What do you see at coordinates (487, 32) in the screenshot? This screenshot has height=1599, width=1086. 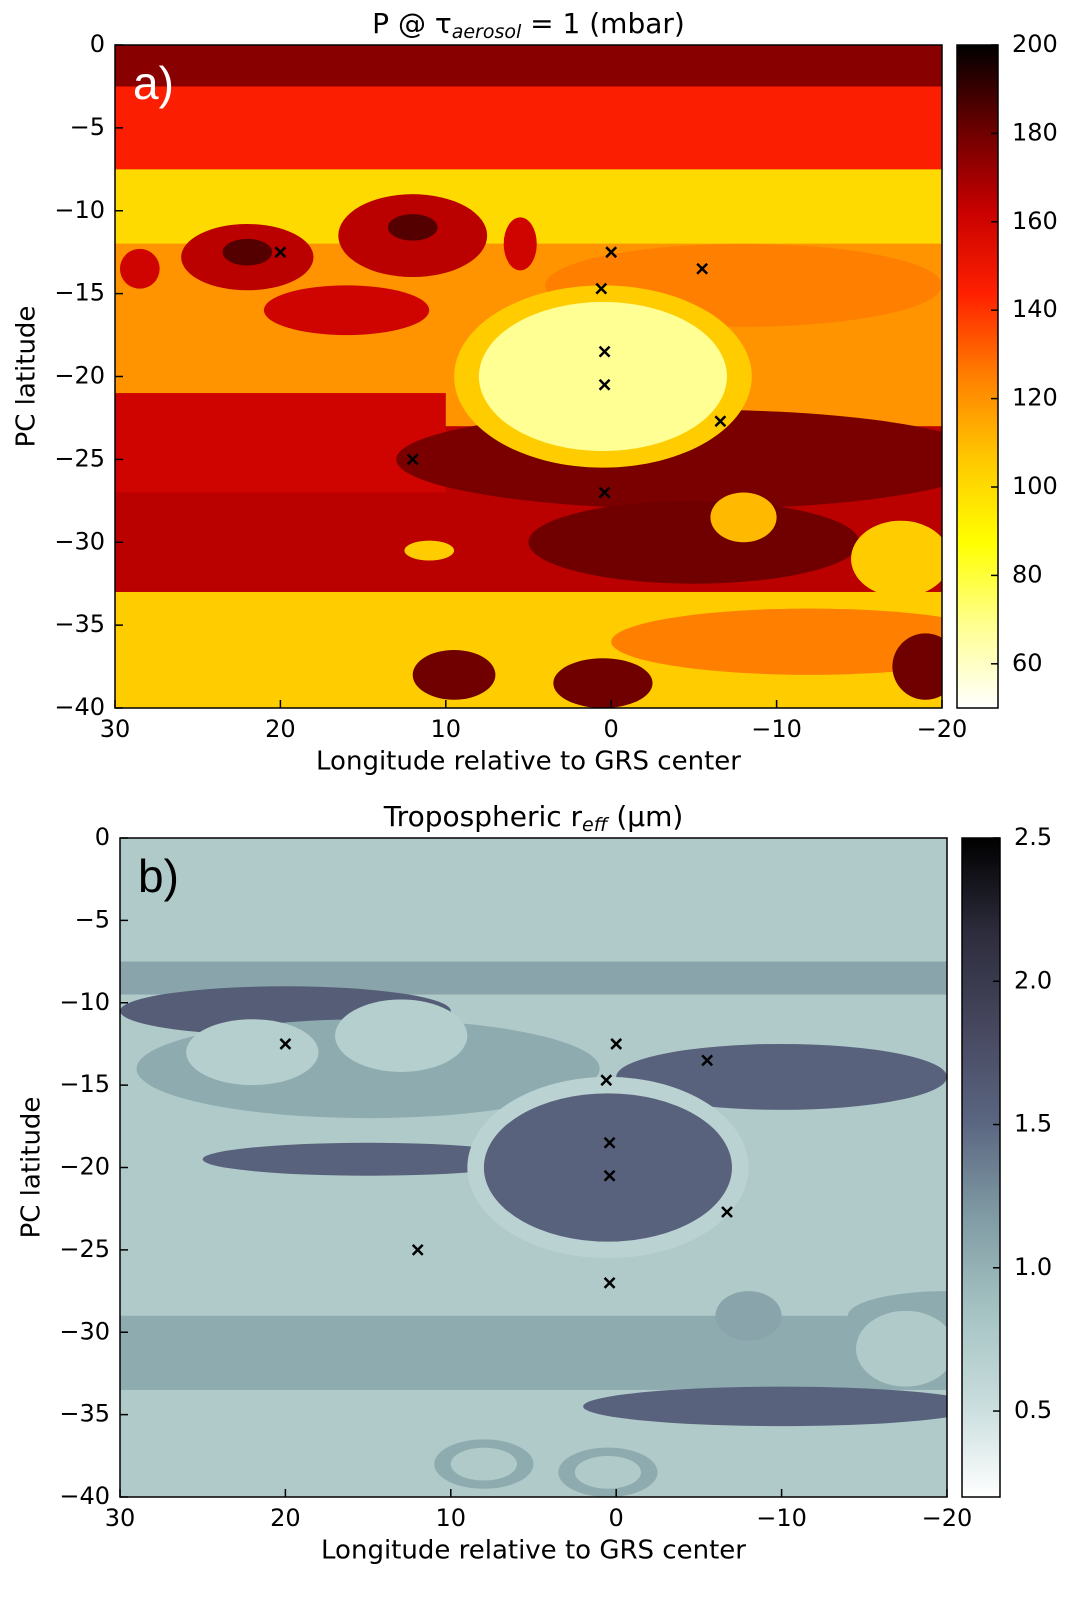 I see `title-subscript: aerosol` at bounding box center [487, 32].